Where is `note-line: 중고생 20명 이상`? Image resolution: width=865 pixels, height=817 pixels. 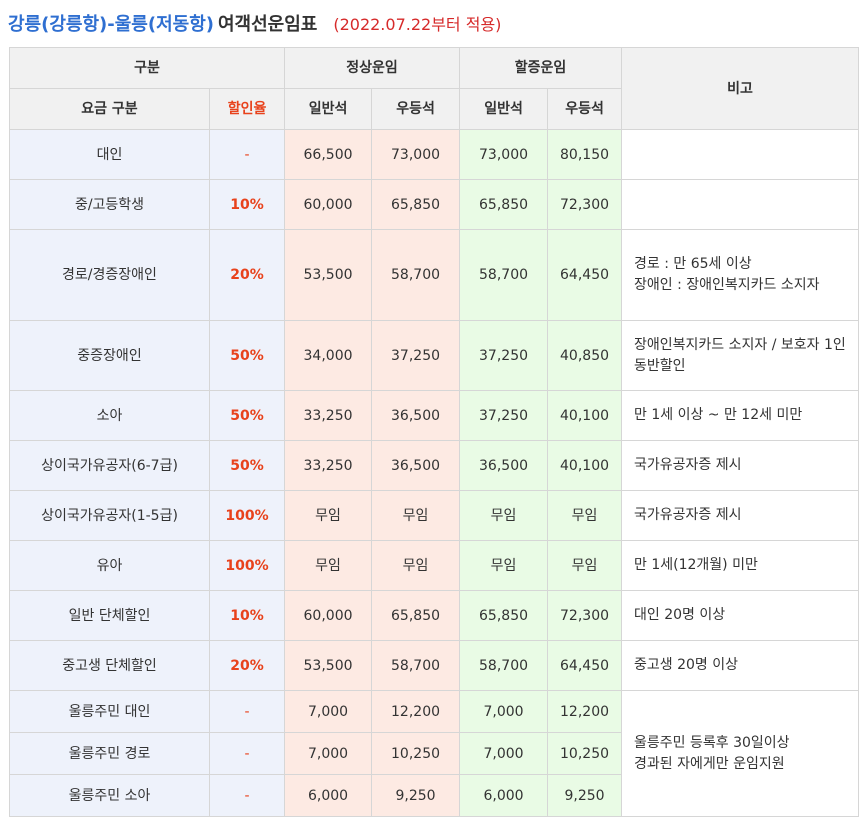
note-line: 중고생 20명 이상 is located at coordinates (686, 665).